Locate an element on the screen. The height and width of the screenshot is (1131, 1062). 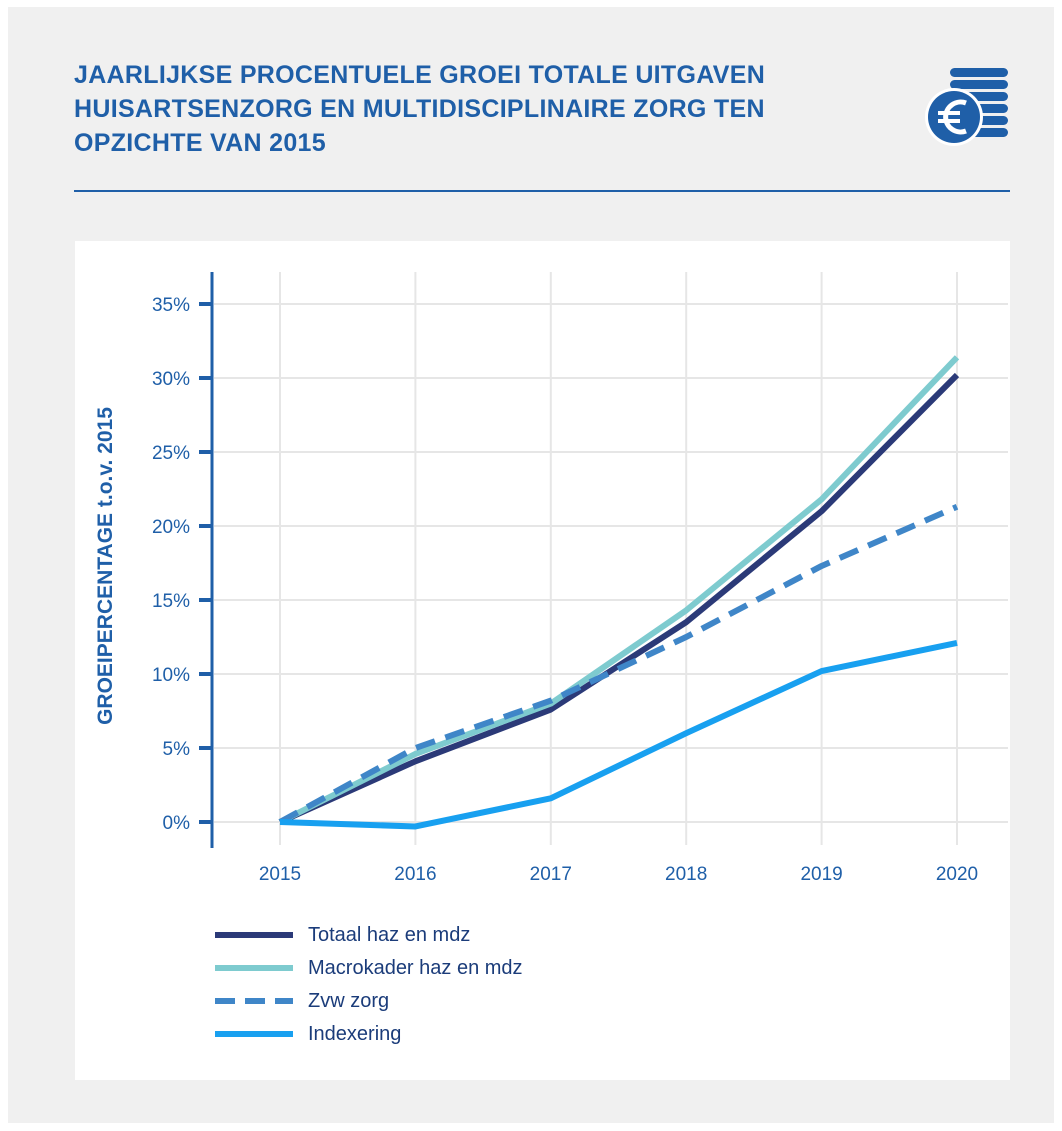
legend-label: Indexering is located at coordinates (355, 1034).